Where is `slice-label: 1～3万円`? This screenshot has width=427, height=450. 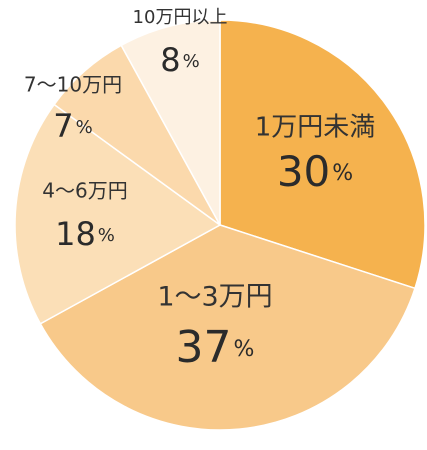 slice-label: 1～3万円 is located at coordinates (214, 297).